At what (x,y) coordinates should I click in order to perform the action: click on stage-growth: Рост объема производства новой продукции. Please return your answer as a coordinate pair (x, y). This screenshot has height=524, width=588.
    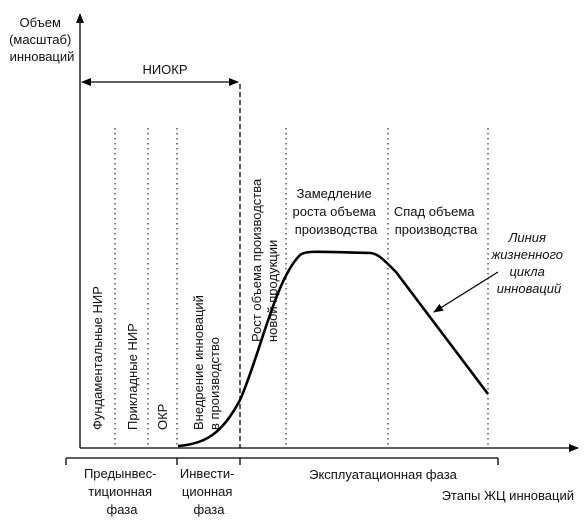
    Looking at the image, I should click on (264, 258).